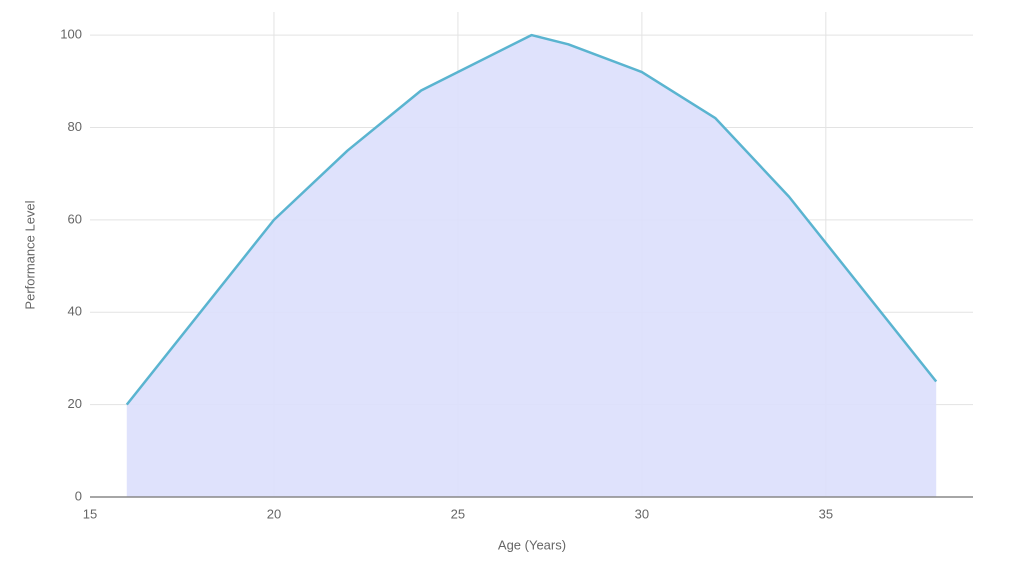 This screenshot has width=1024, height=574. I want to click on x-tick-label: 35, so click(826, 513).